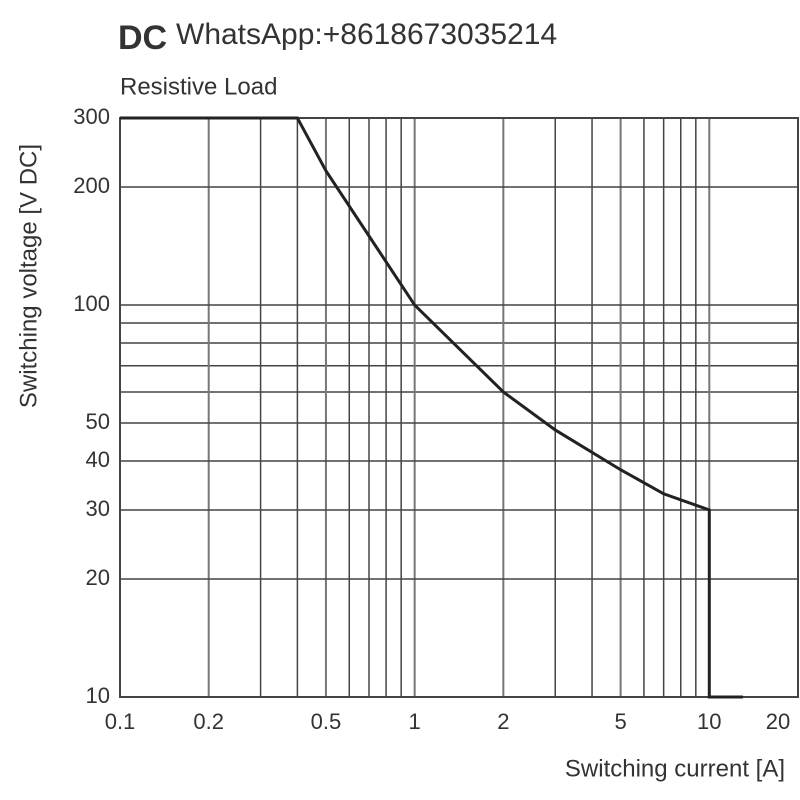 Image resolution: width=800 pixels, height=800 pixels. I want to click on y-tick-label: 300, so click(91, 116).